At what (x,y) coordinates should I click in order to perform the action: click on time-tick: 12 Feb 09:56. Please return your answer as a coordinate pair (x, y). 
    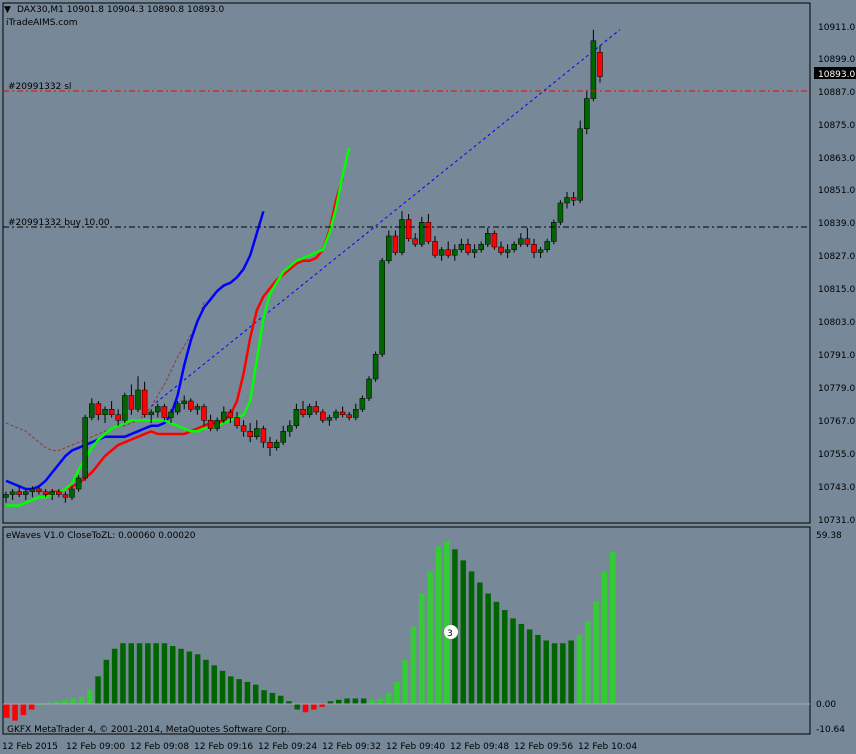
    Looking at the image, I should click on (543, 747).